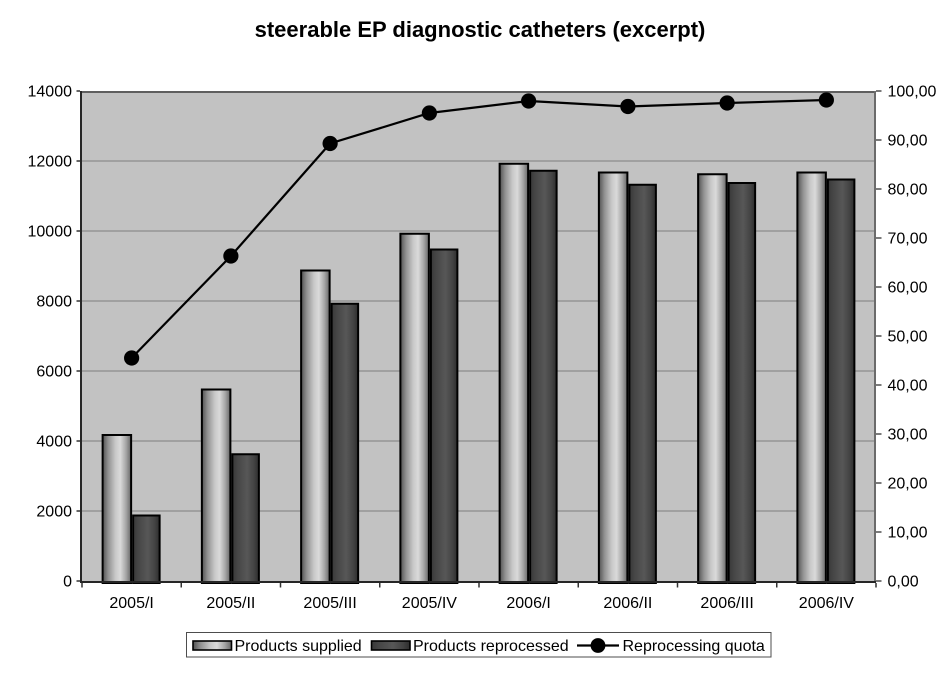 This screenshot has width=949, height=679. I want to click on svg-text: 80,00, so click(908, 190).